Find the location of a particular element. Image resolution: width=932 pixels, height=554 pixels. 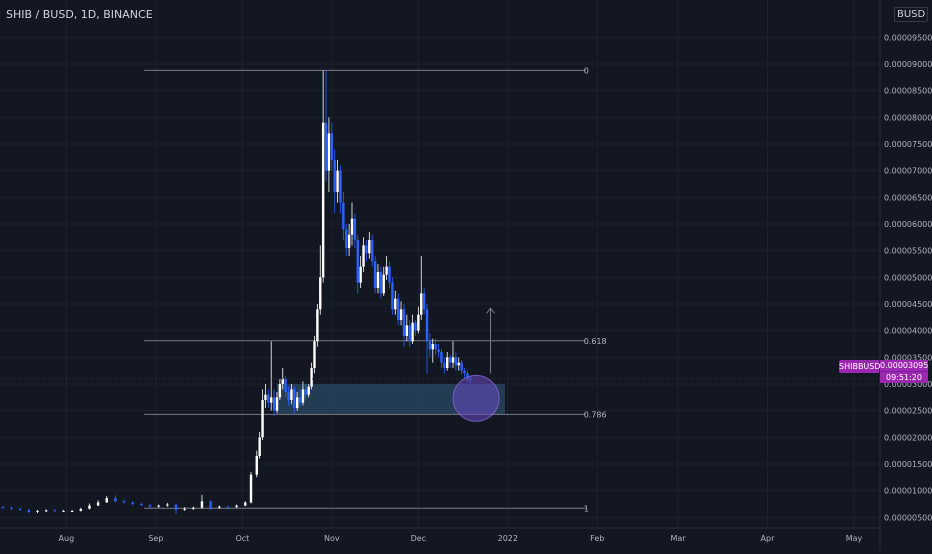

price-tick-label: 0.00001000 is located at coordinates (908, 491).